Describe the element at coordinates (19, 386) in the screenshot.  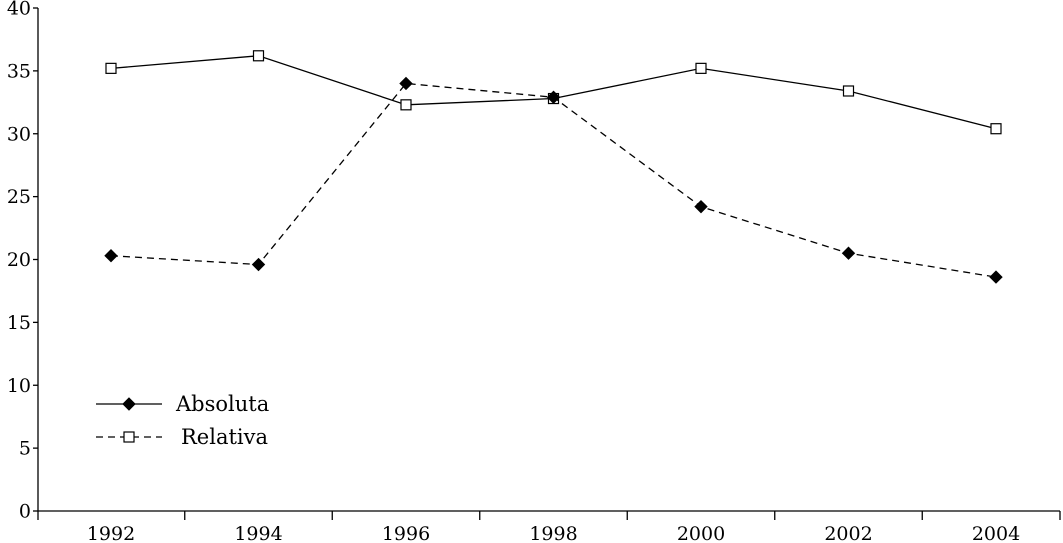
I see `y-tick-label: 10` at that location.